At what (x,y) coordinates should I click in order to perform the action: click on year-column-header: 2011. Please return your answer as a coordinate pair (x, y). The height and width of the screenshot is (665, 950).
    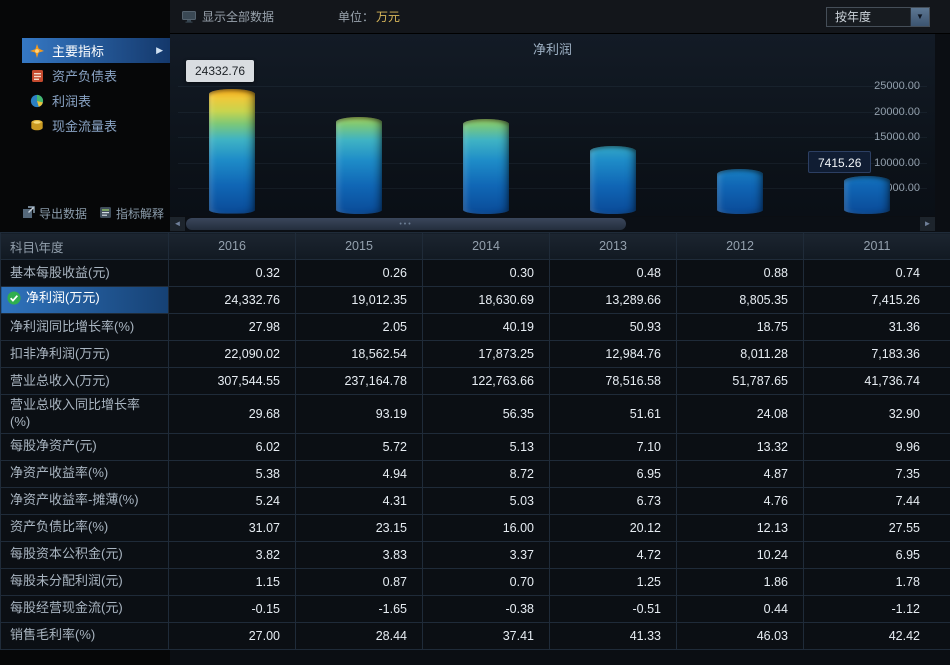
    Looking at the image, I should click on (876, 246).